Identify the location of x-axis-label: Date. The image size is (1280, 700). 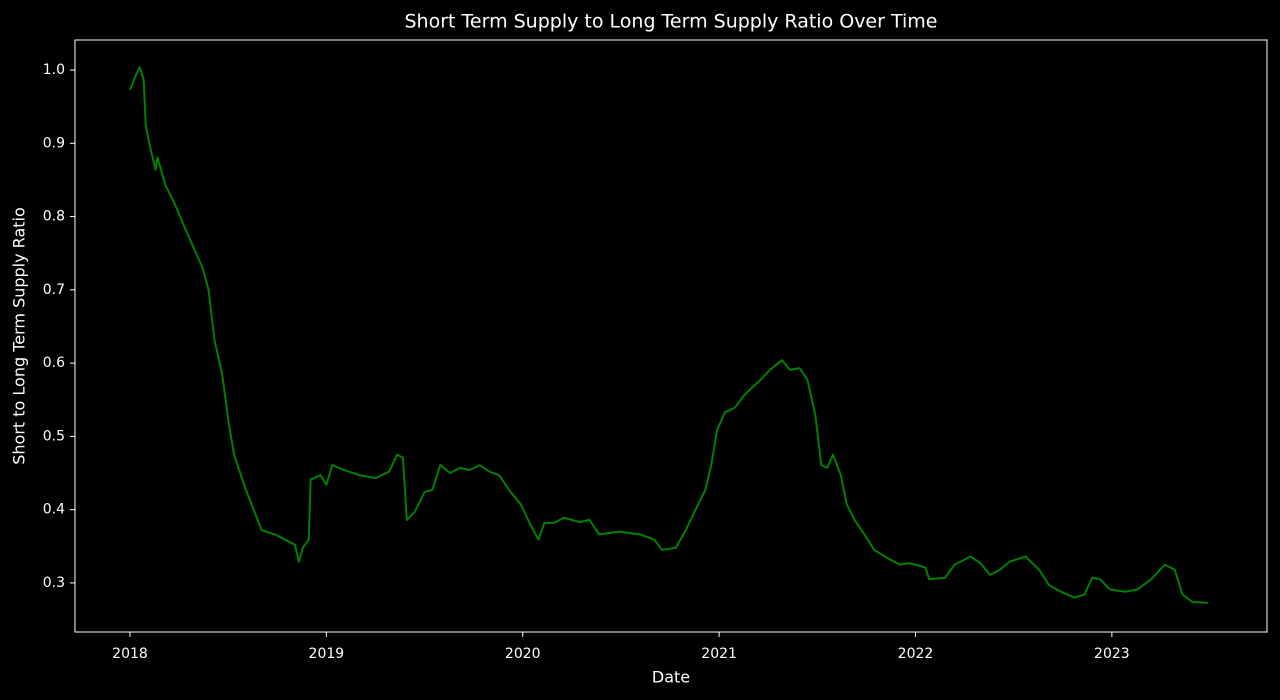
(671, 677).